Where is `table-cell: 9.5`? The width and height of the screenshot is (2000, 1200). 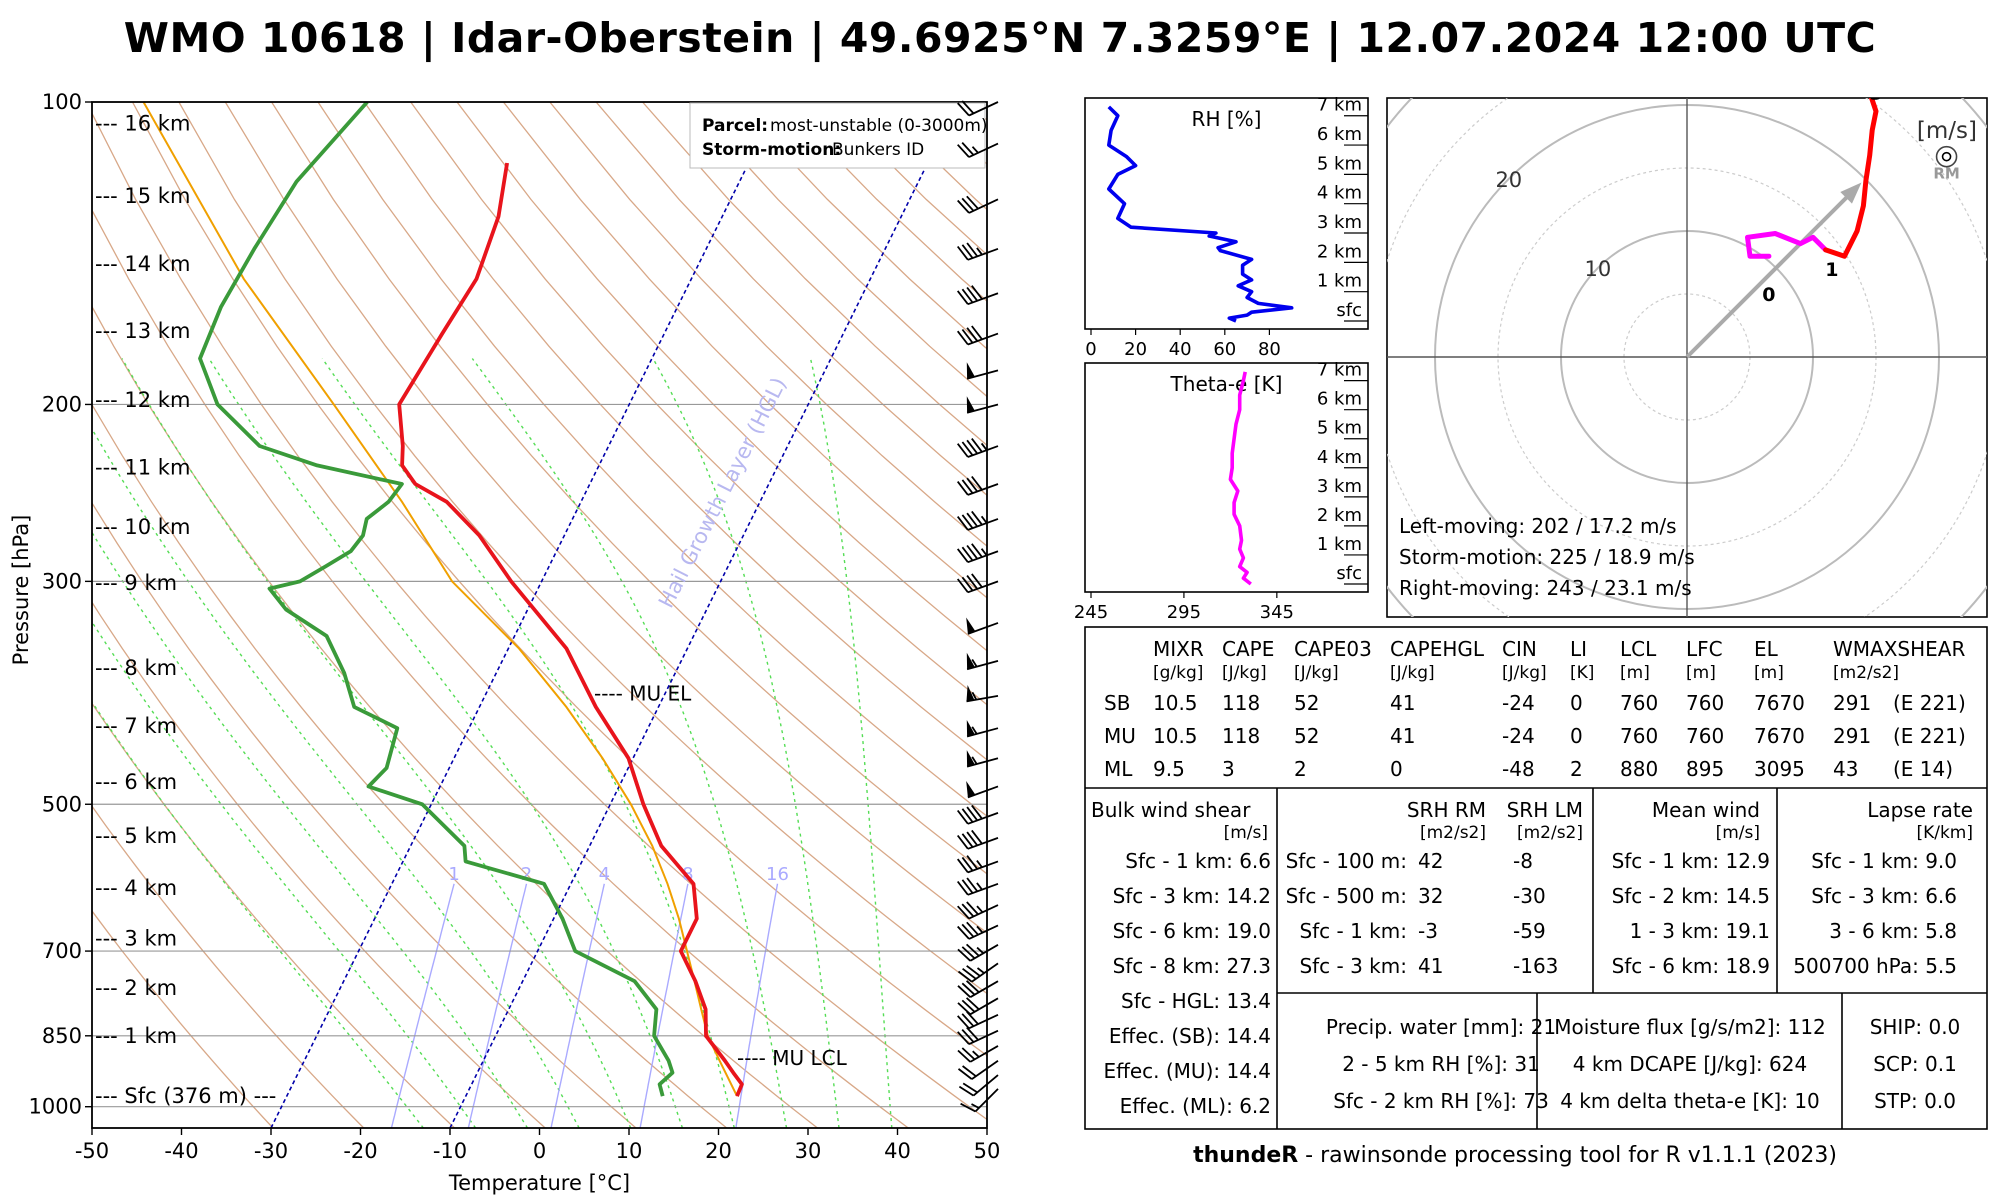
table-cell: 9.5 is located at coordinates (1169, 769).